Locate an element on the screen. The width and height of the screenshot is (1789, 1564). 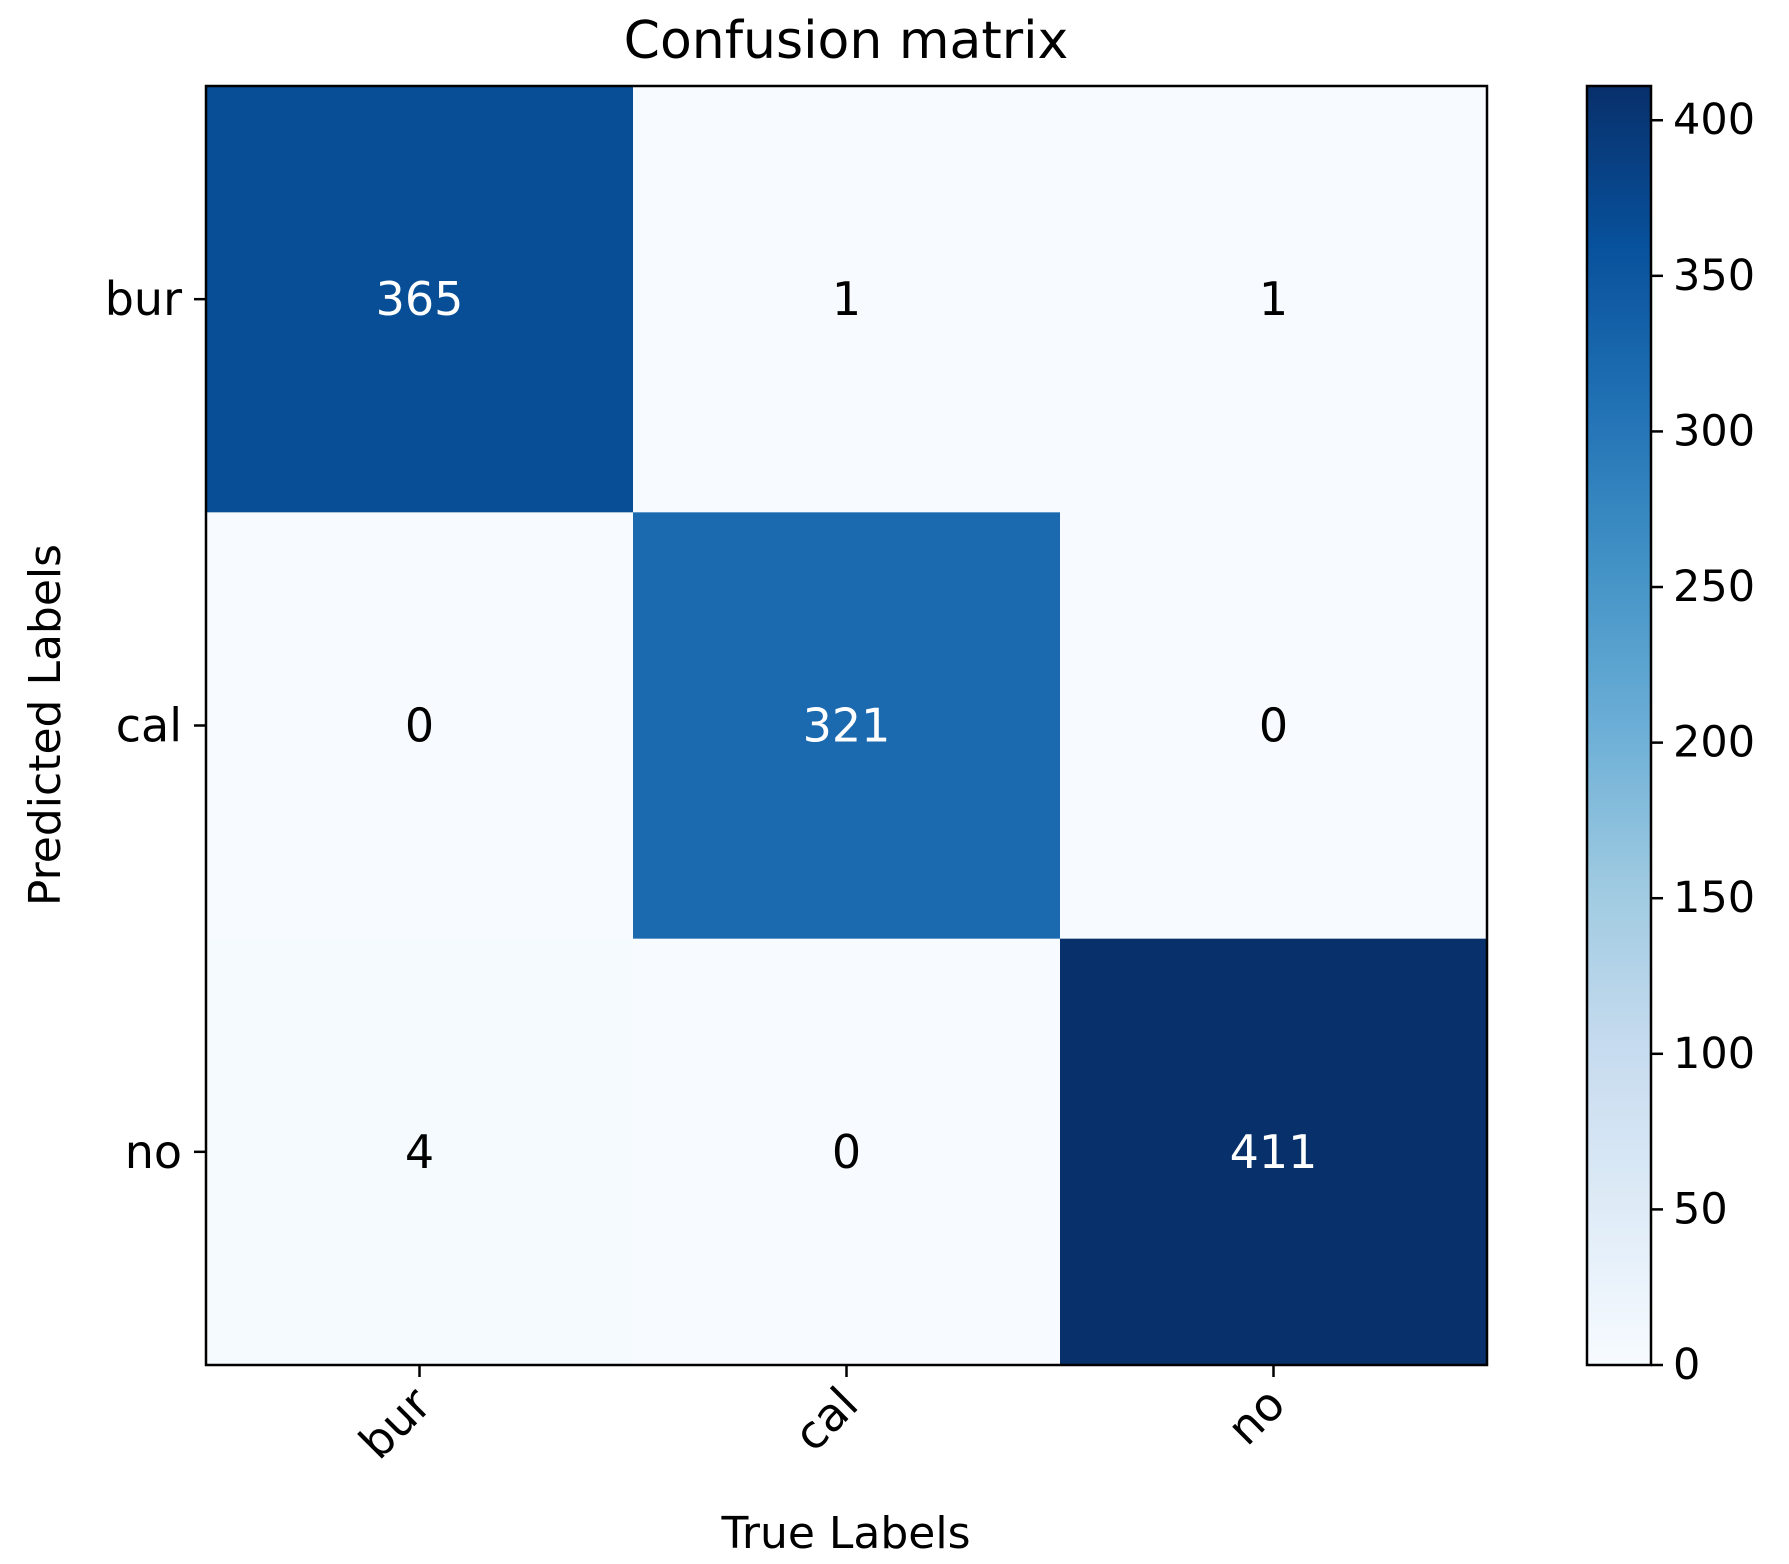
colorbar-tick-label: 50 is located at coordinates (1700, 1209).